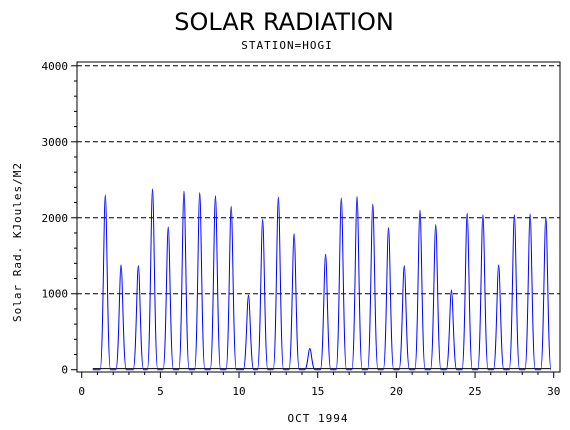  I want to click on x-tick-label: 20, so click(396, 391).